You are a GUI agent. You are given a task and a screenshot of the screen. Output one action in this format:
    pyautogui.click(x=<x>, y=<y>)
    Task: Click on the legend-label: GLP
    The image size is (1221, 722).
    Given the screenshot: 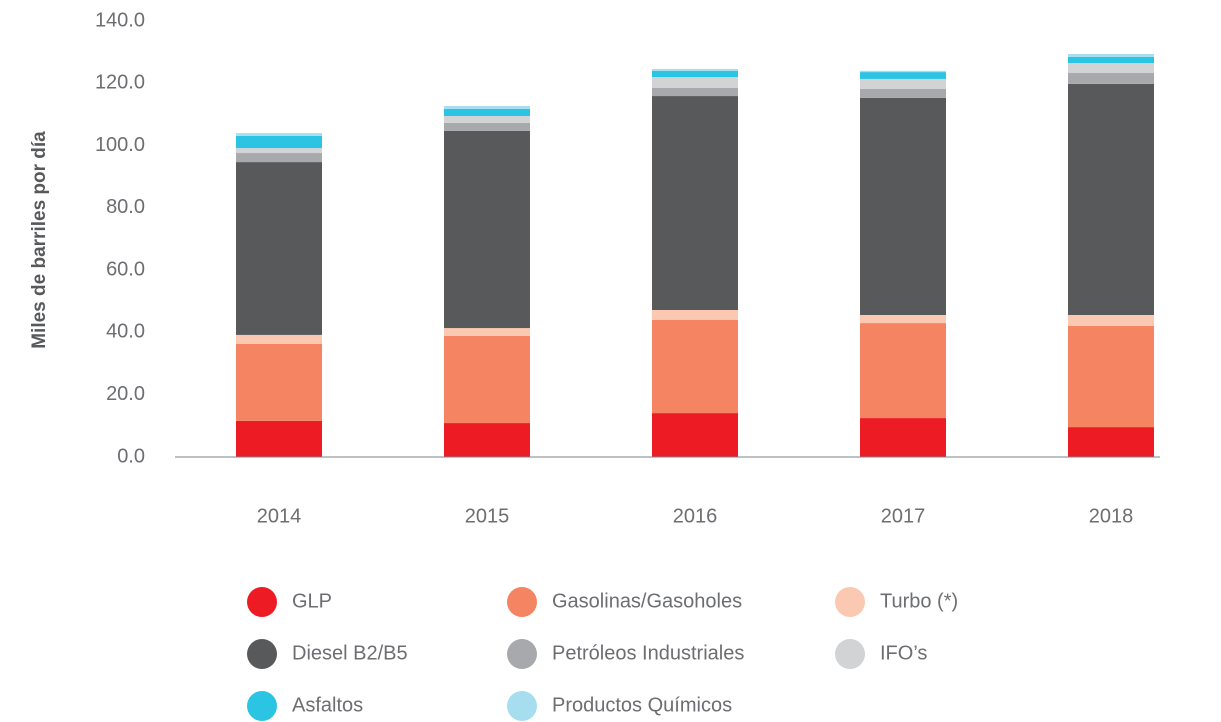 What is the action you would take?
    pyautogui.click(x=312, y=601)
    